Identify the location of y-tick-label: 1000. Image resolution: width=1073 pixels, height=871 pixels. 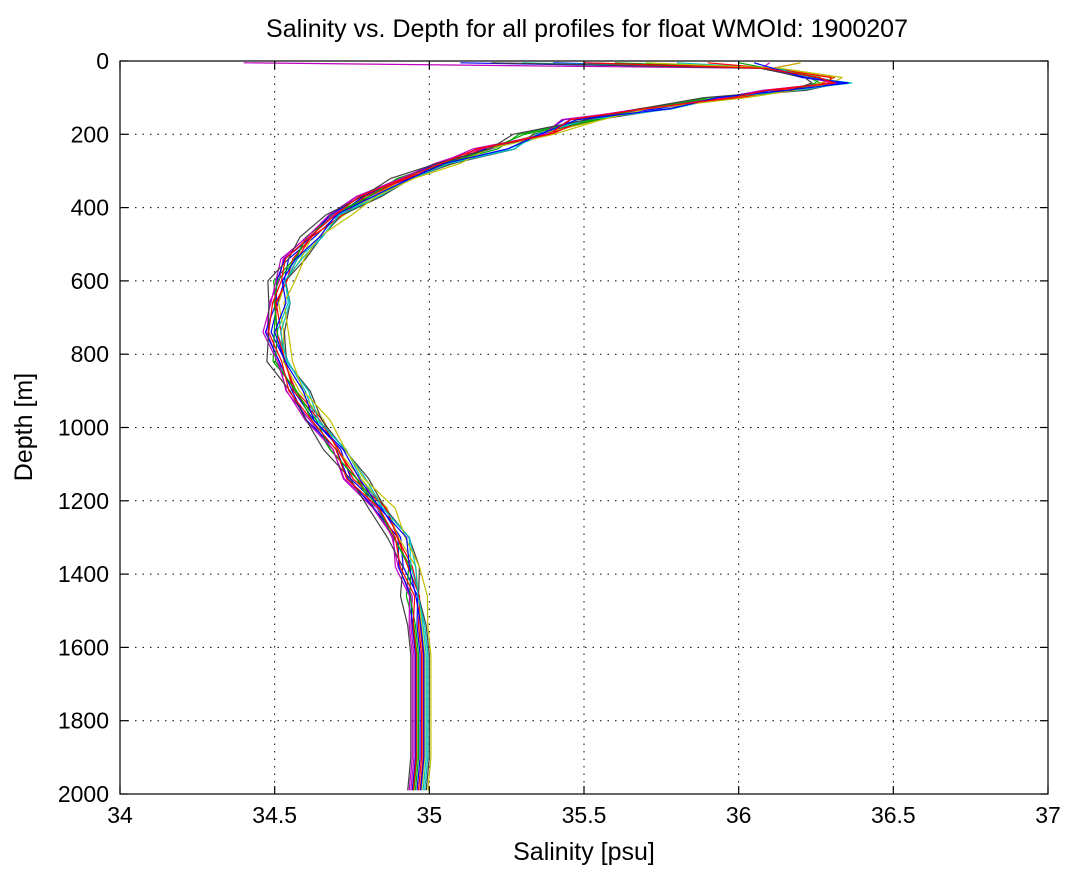
(83, 428).